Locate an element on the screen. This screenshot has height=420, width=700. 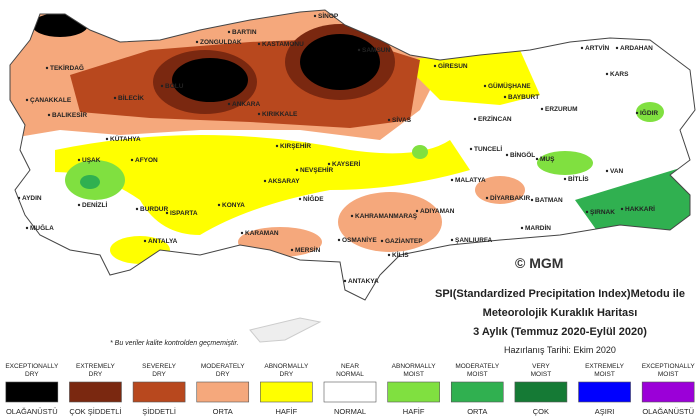
legend-label-tr: ÇOK ŞİDDETLİ is located at coordinates (95, 411).